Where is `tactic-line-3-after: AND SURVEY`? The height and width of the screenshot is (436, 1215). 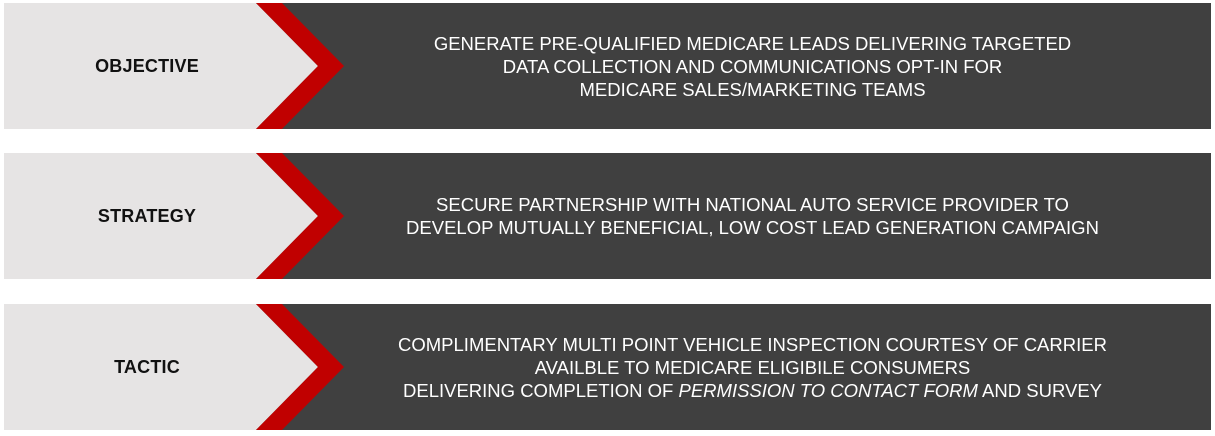 tactic-line-3-after: AND SURVEY is located at coordinates (1039, 390).